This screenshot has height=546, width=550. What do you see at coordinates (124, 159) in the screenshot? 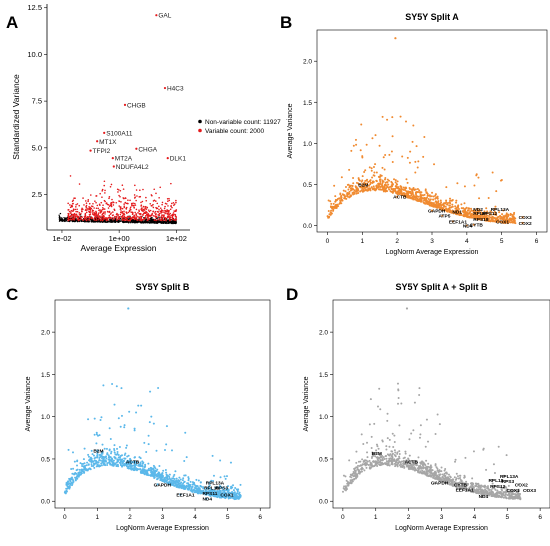
I see `gene-label: MT2A` at bounding box center [124, 159].